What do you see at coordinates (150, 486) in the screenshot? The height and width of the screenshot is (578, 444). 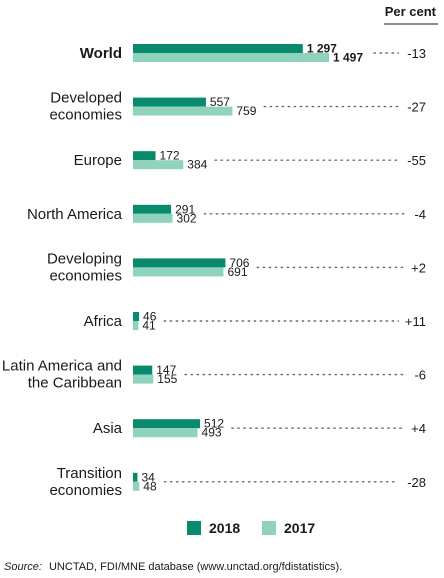 I see `value-label-2017: 48` at bounding box center [150, 486].